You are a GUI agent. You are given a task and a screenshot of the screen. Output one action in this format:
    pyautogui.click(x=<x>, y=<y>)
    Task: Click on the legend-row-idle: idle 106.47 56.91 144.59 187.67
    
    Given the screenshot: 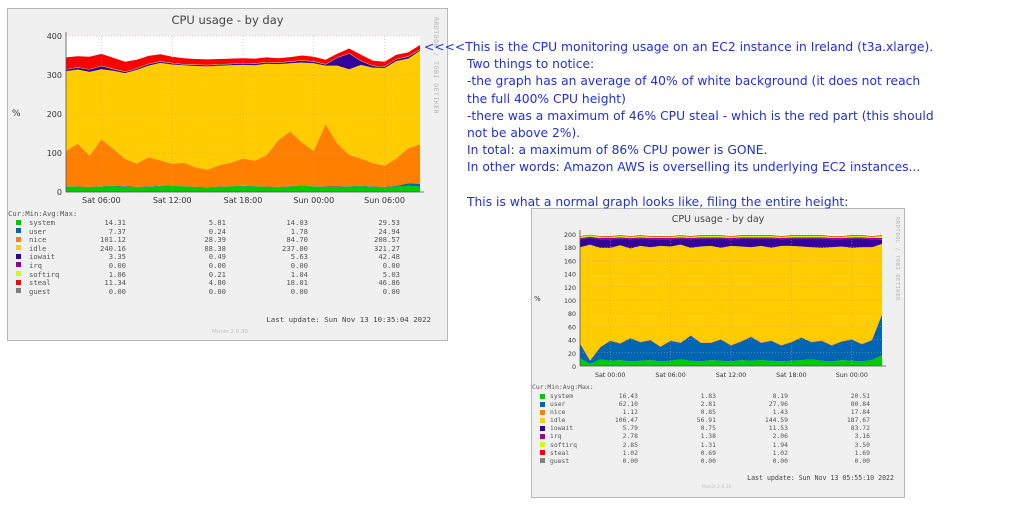 What is the action you would take?
    pyautogui.click(x=719, y=420)
    